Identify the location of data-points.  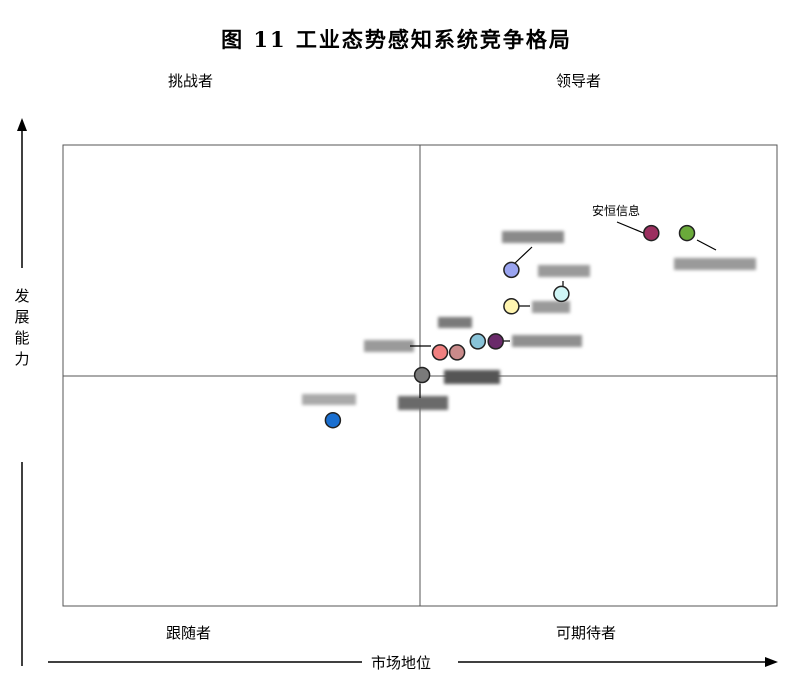
(510, 326).